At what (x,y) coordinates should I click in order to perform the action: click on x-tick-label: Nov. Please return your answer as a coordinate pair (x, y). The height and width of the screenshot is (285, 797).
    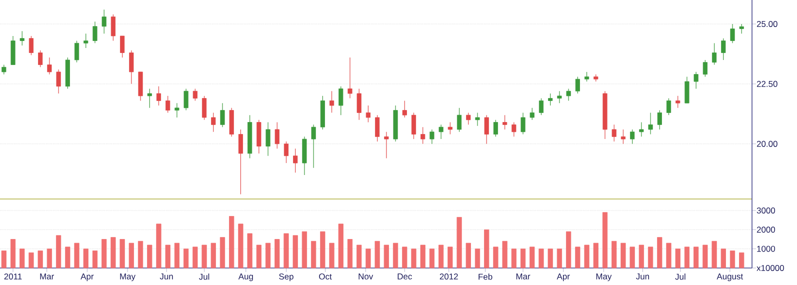
    Looking at the image, I should click on (366, 277).